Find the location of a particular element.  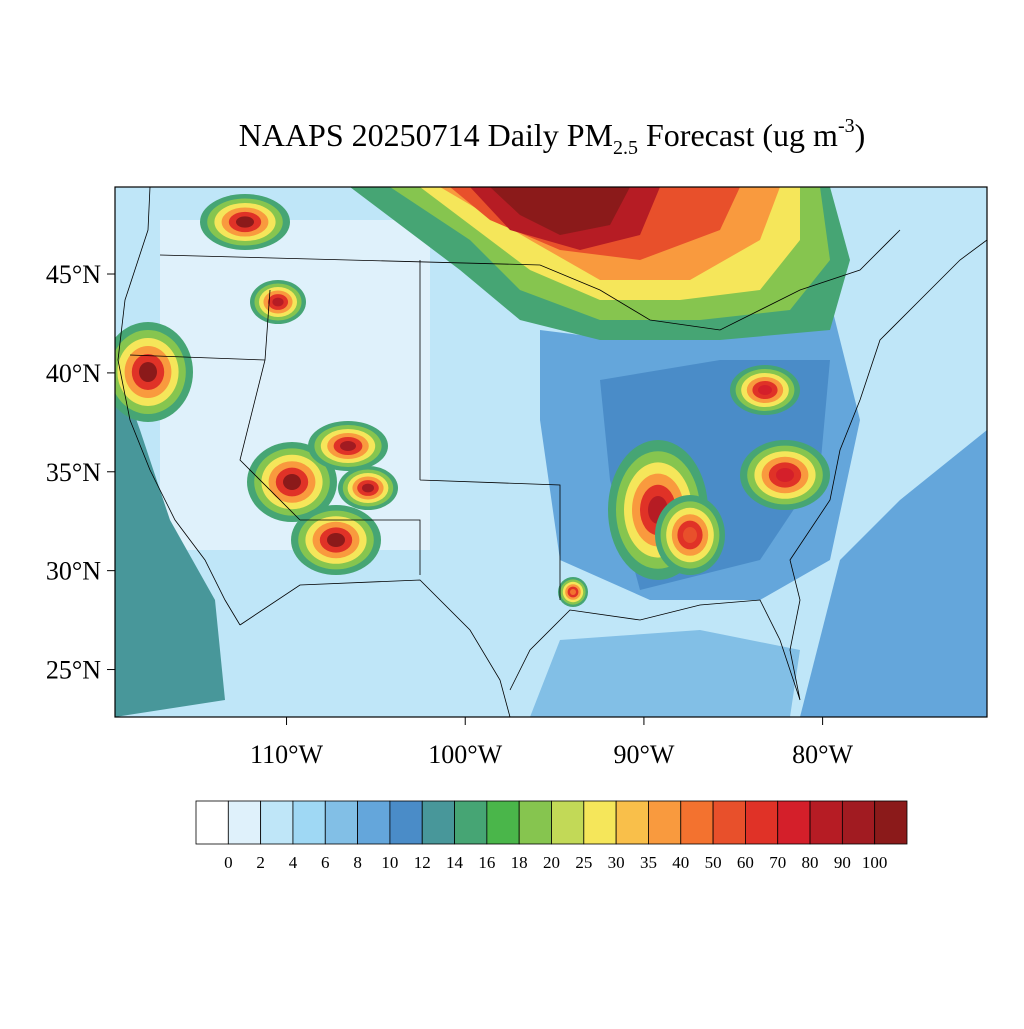

title-text: NAAPS 20250714 Daily PM is located at coordinates (426, 135).